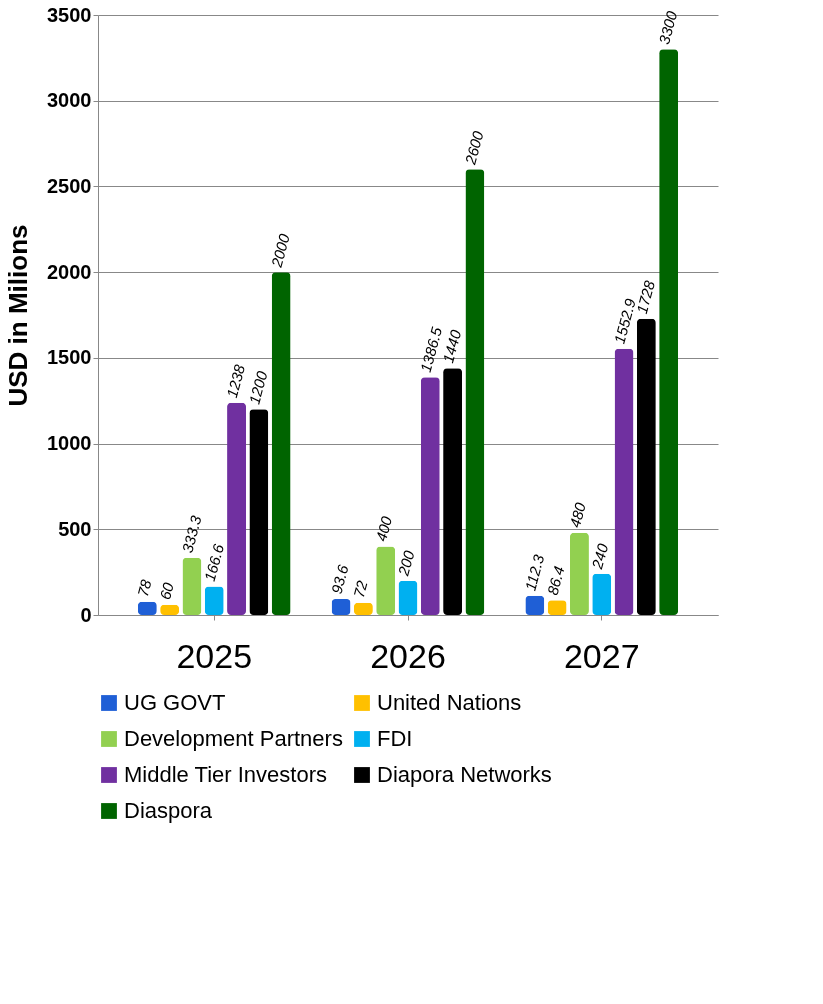 This screenshot has width=823, height=1004. I want to click on x-tick-label: 2026, so click(408, 655).